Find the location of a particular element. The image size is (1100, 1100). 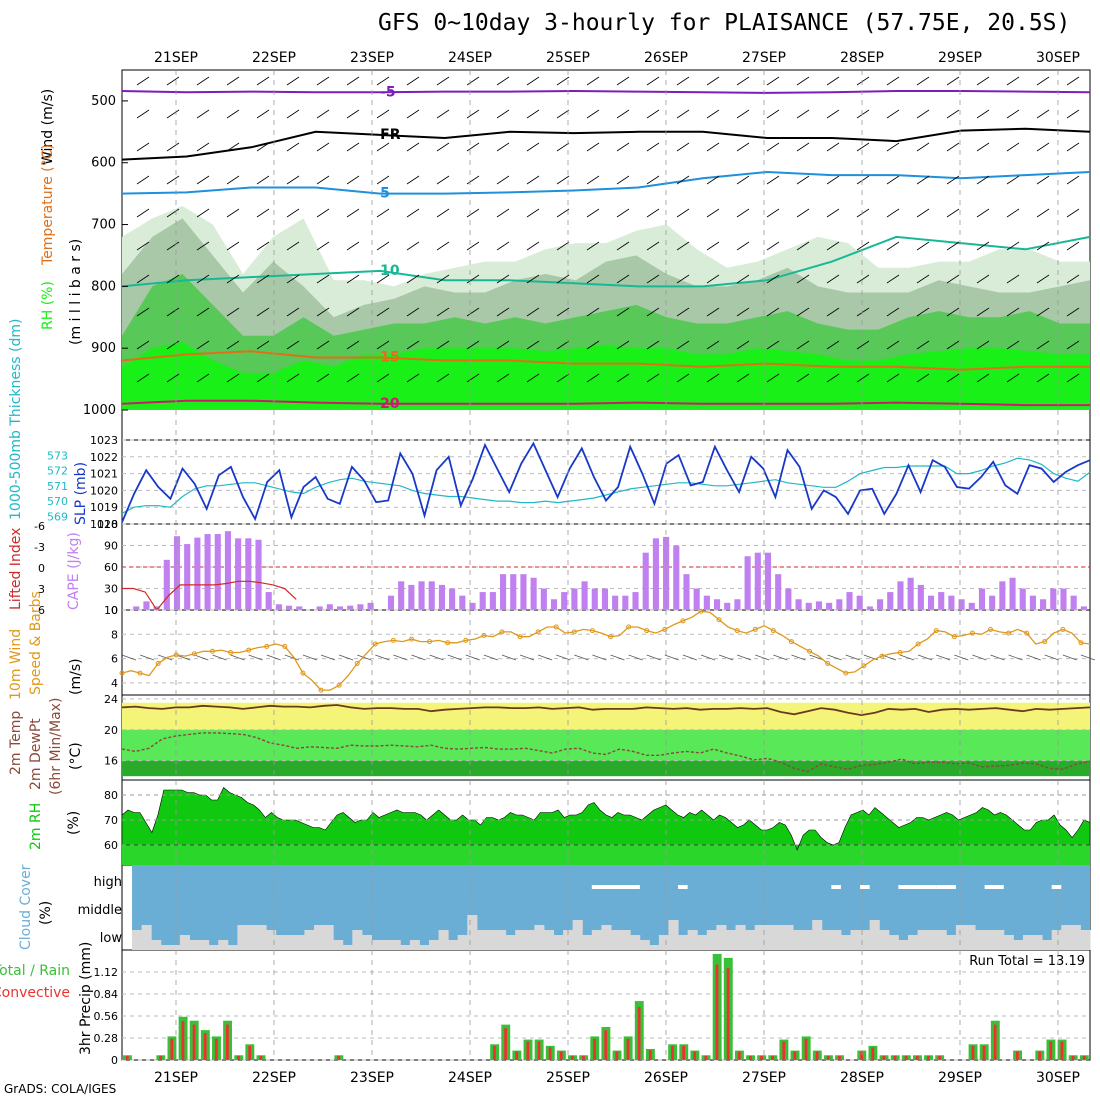

slp-line is located at coordinates (606, 482).